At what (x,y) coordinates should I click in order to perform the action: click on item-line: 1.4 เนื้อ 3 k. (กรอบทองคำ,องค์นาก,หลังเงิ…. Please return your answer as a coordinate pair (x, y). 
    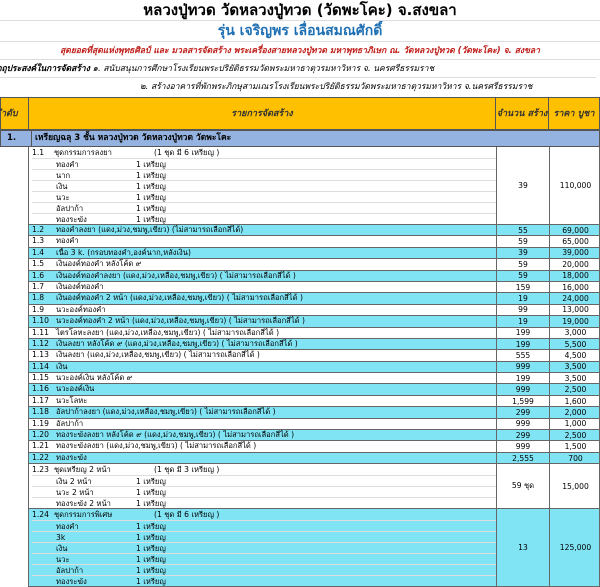
    Looking at the image, I should click on (264, 253).